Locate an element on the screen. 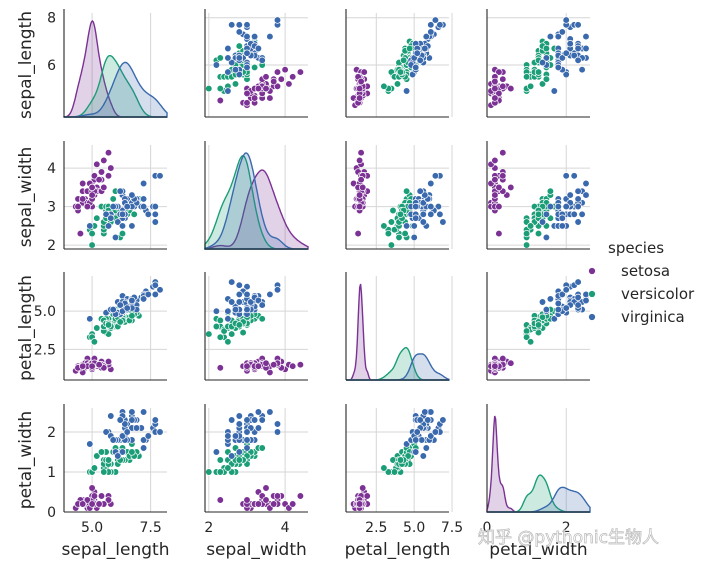  legend: species setosa versicolor virginica is located at coordinates (641, 282).